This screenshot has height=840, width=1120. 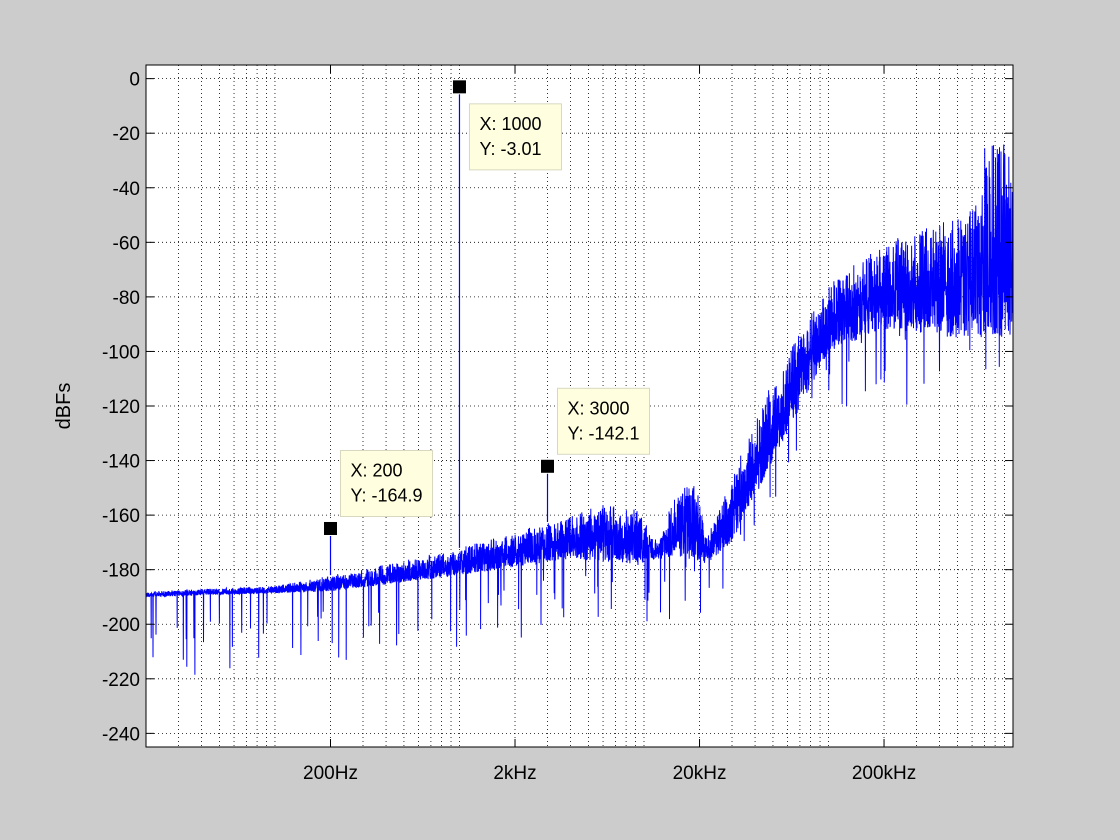 What do you see at coordinates (121, 352) in the screenshot?
I see `y-tick-label: -100` at bounding box center [121, 352].